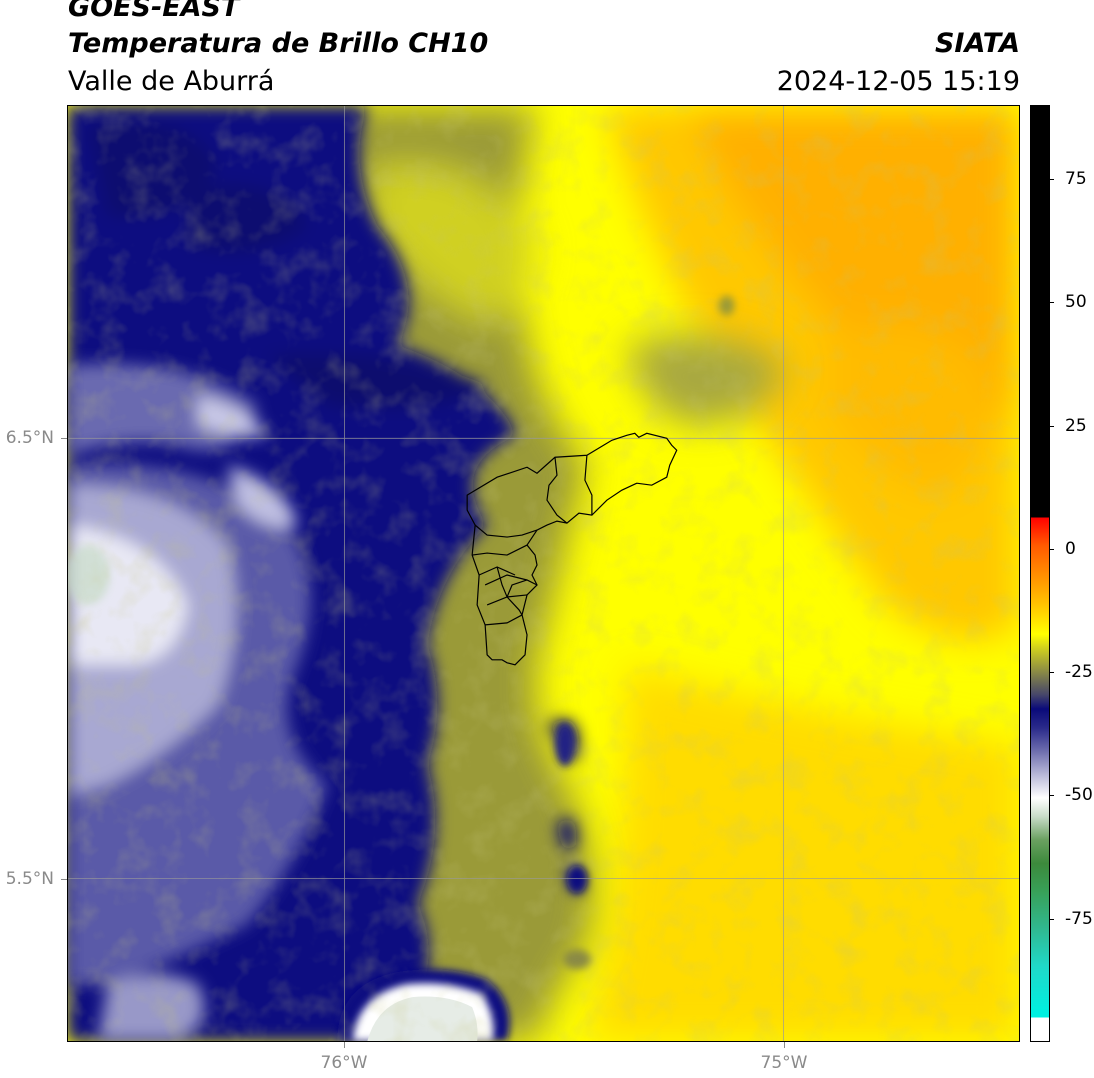 Image resolution: width=1094 pixels, height=1078 pixels. Describe the element at coordinates (29, 438) in the screenshot. I see `lat-label-6-5: 6.5°N` at that location.